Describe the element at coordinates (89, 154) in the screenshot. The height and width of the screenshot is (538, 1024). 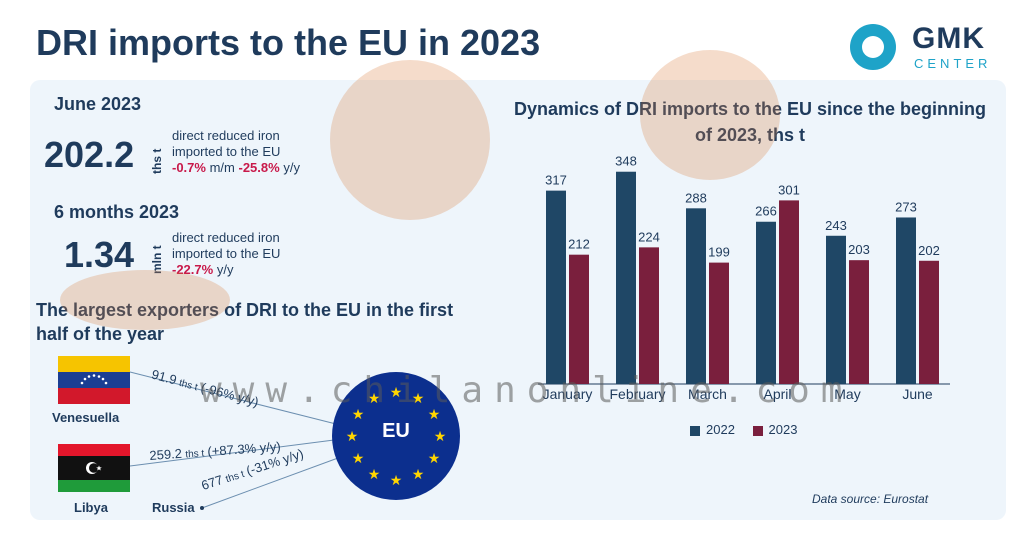
I see `june-value: 202.2` at that location.